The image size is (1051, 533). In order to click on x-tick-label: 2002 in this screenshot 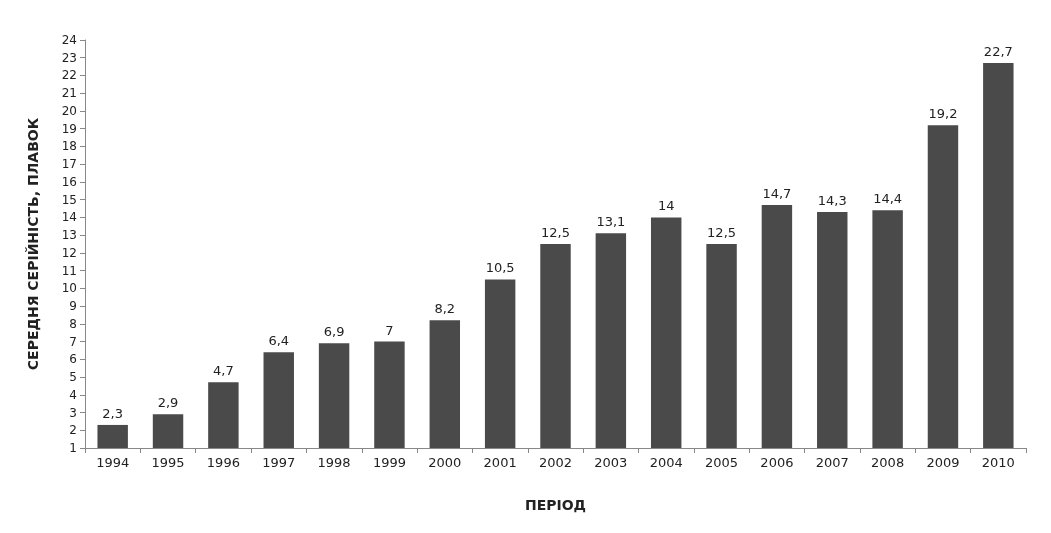, I will do `click(555, 462)`.